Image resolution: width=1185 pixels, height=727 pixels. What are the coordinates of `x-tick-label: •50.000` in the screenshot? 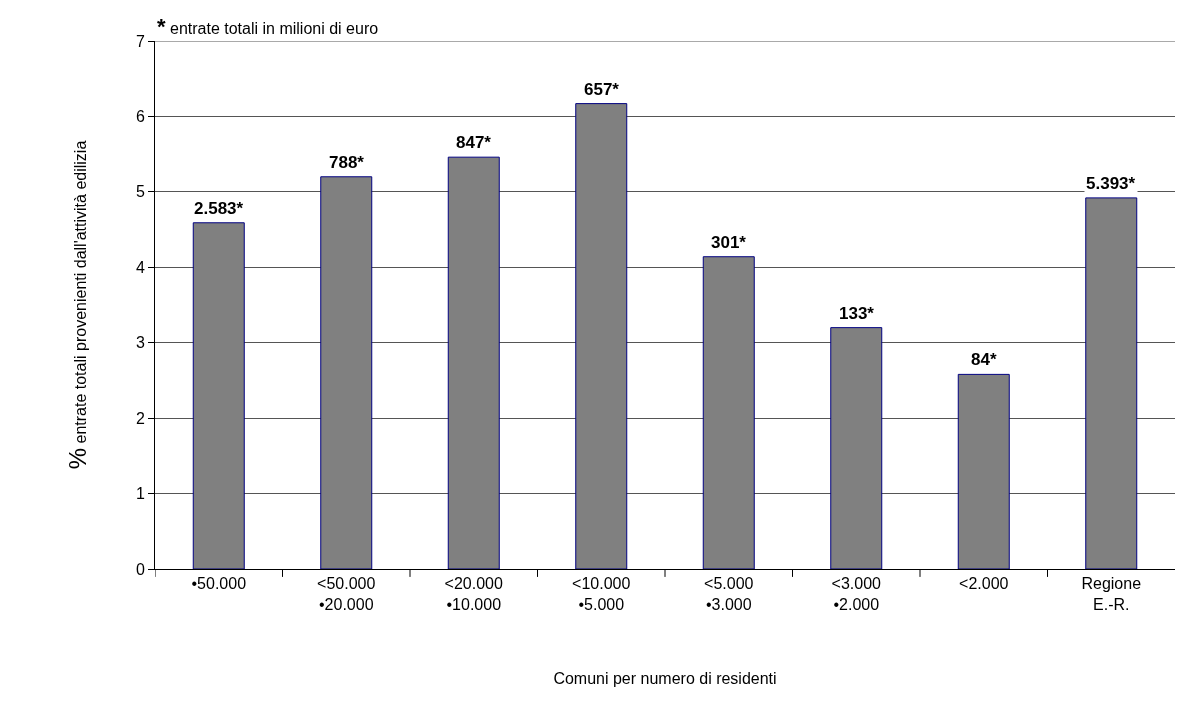 It's located at (219, 584).